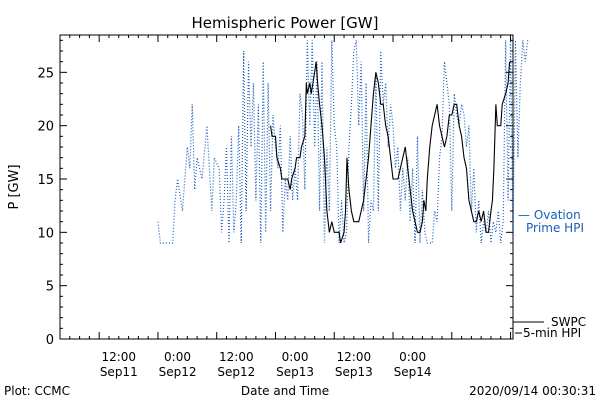  What do you see at coordinates (285, 23) in the screenshot?
I see `chart-title: Hemispheric Power [GW]` at bounding box center [285, 23].